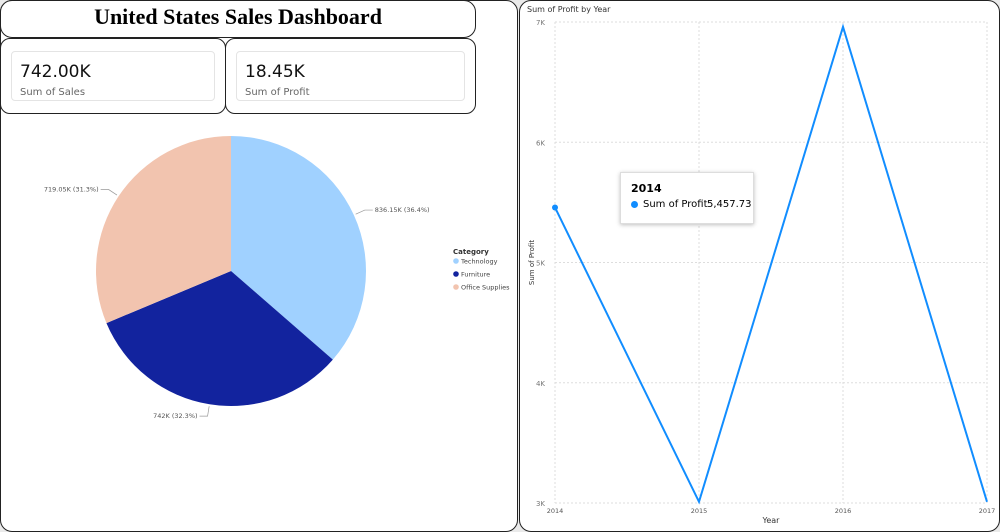 This screenshot has height=532, width=1000. What do you see at coordinates (634, 204) in the screenshot?
I see `tooltip-swatch` at bounding box center [634, 204].